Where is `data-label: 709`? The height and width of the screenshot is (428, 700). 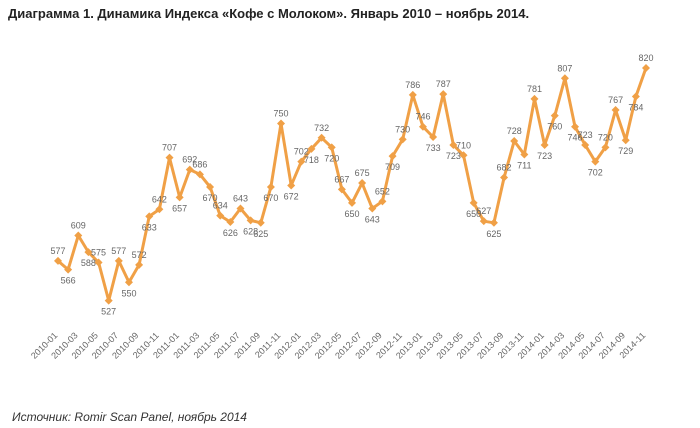 data-label: 709 is located at coordinates (392, 167).